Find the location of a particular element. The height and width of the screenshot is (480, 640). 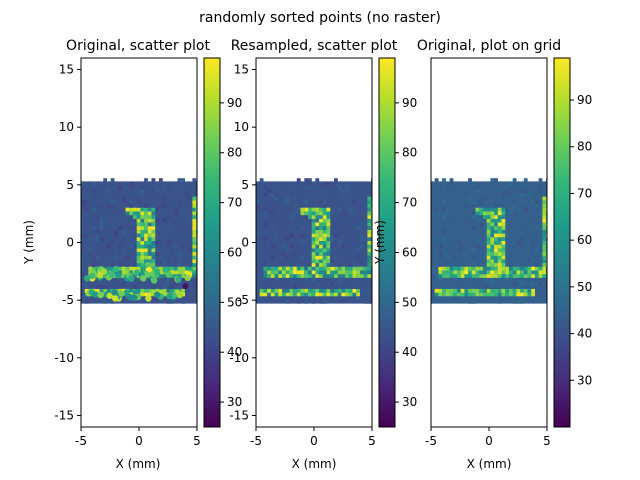

y-tick-label: -15 is located at coordinates (239, 415).